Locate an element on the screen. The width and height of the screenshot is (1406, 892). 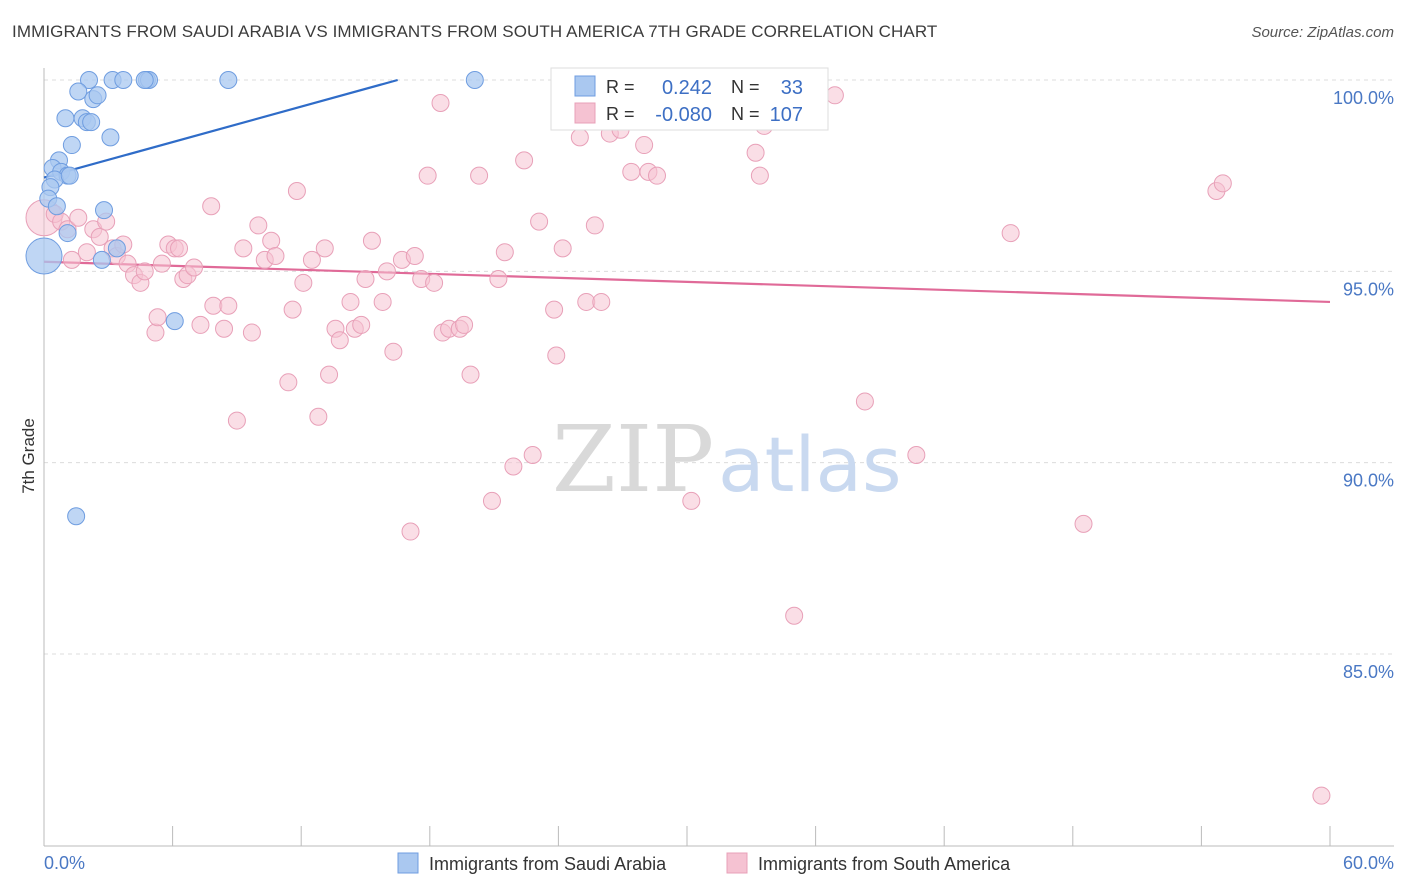
legend-swatch-saudi-arabia is located at coordinates (408, 863).